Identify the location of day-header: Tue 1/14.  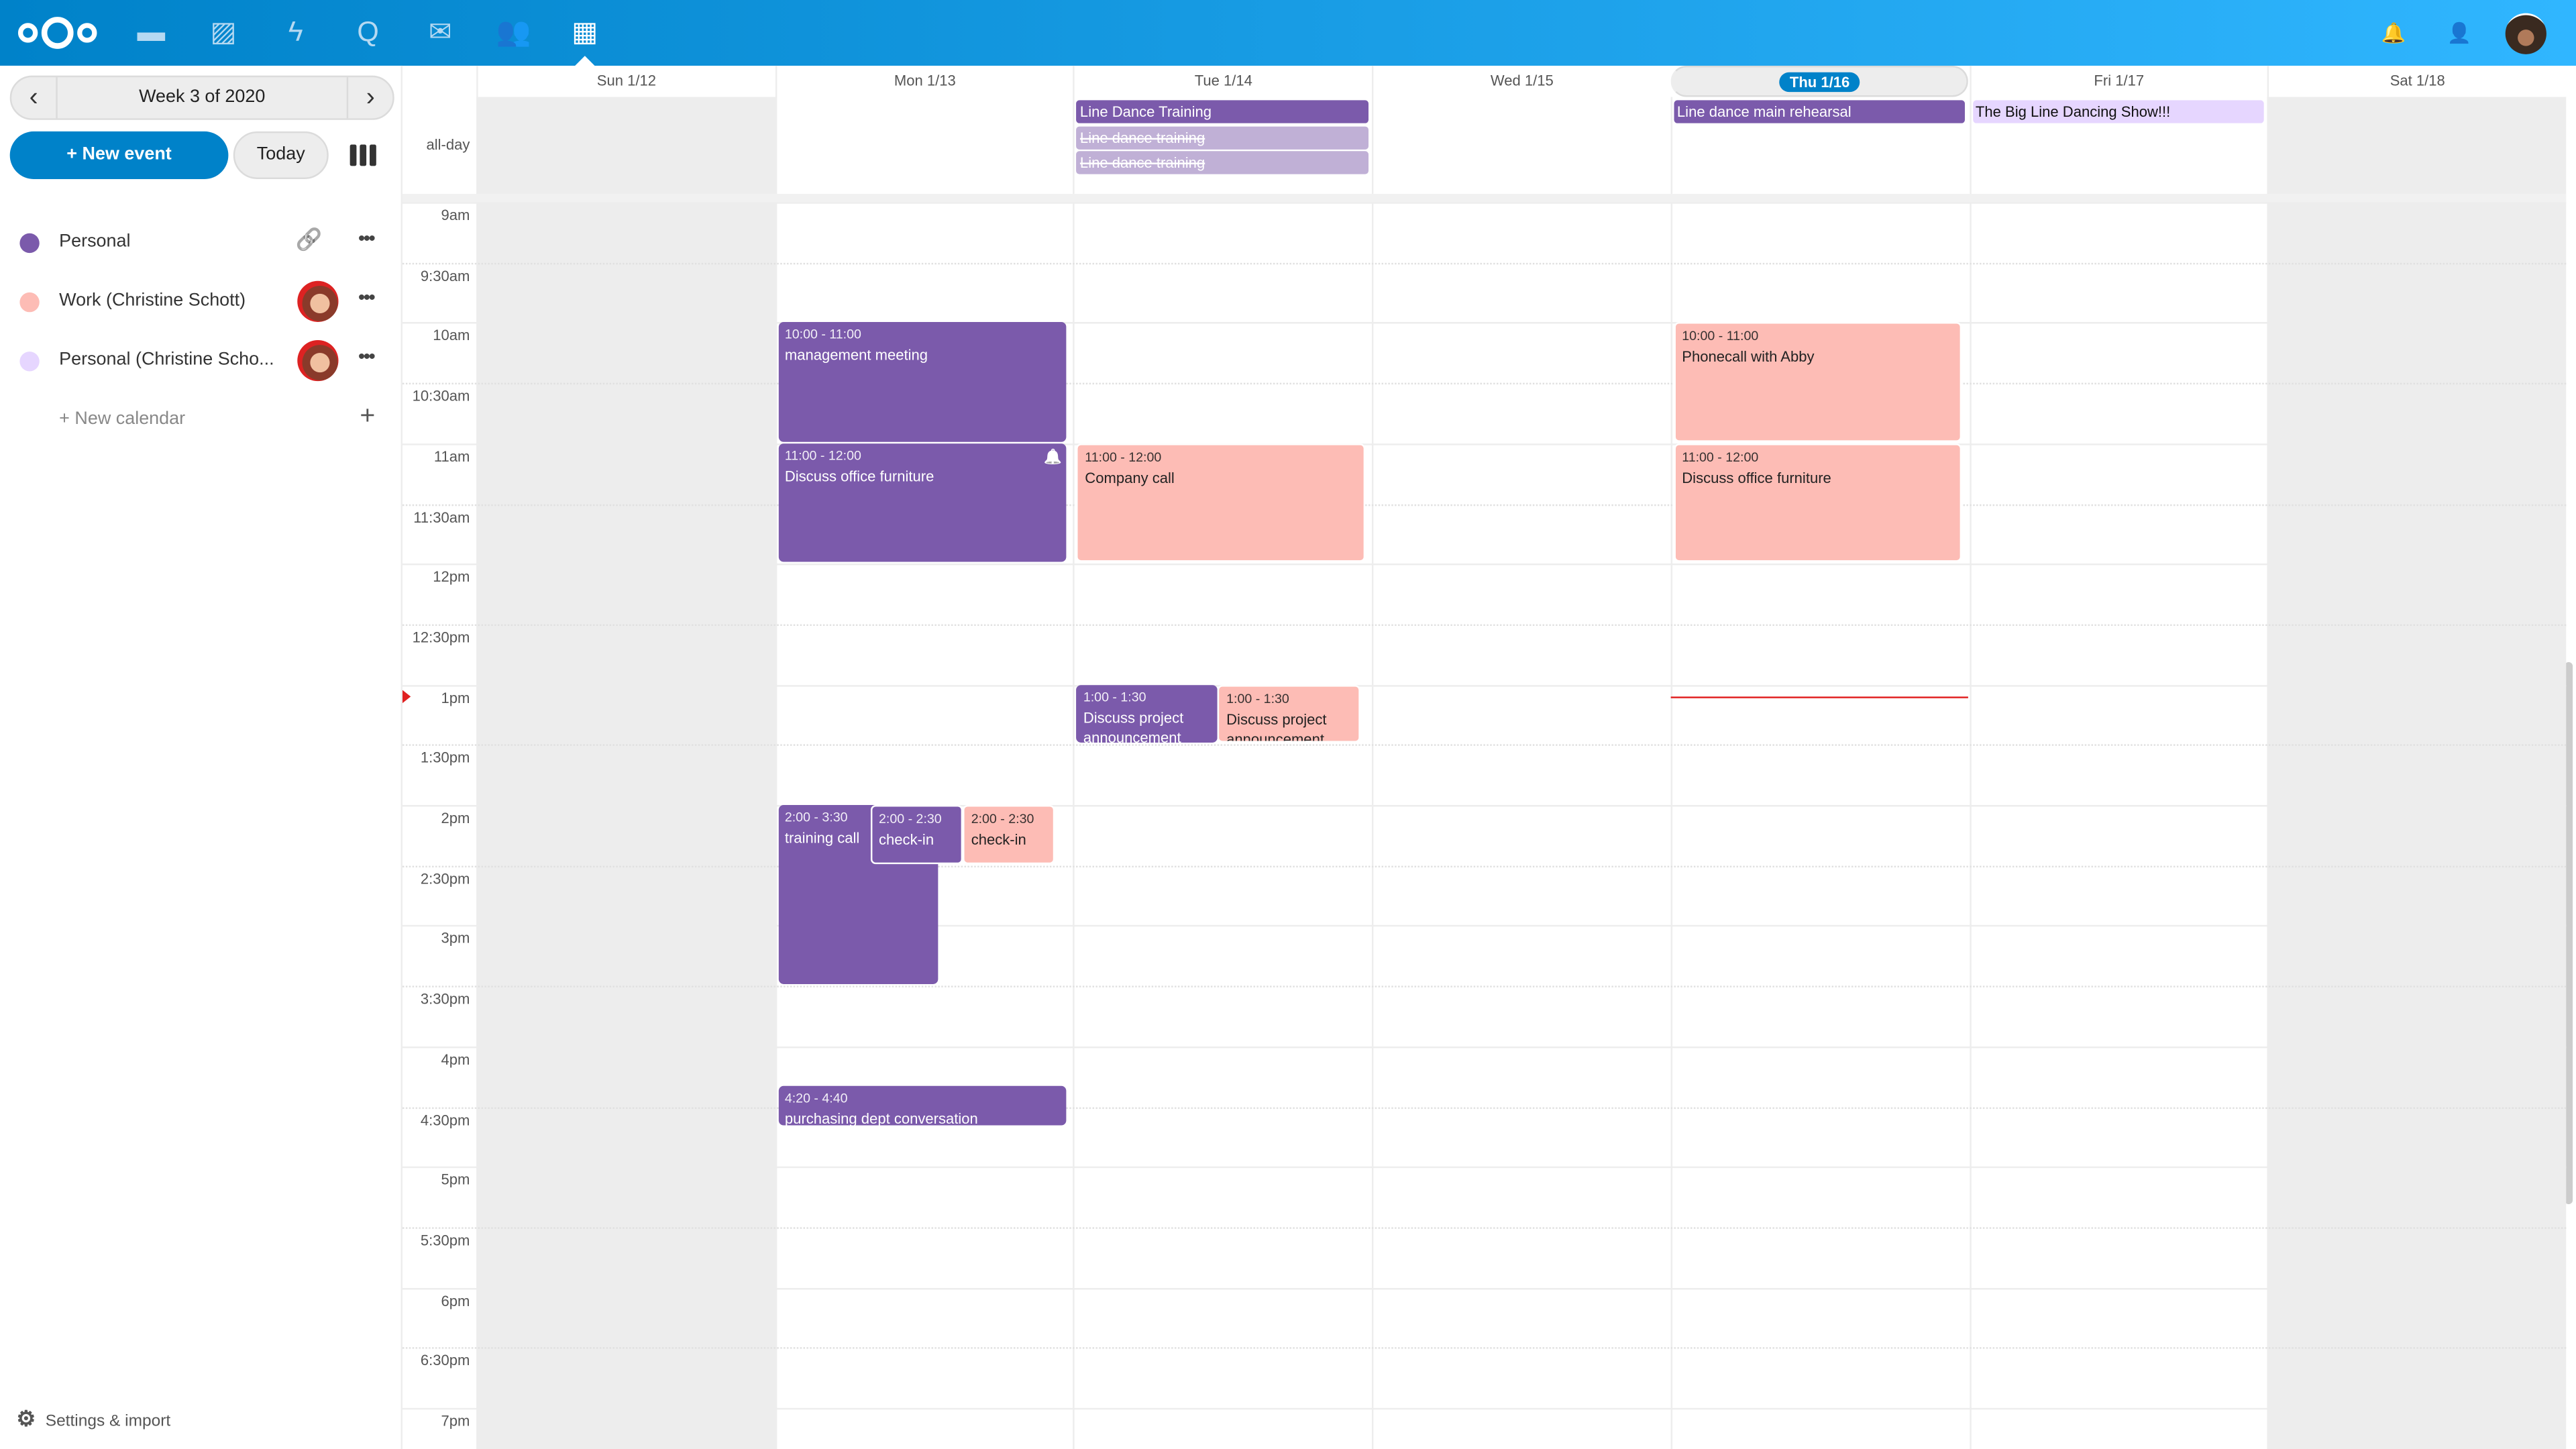
(1222, 81).